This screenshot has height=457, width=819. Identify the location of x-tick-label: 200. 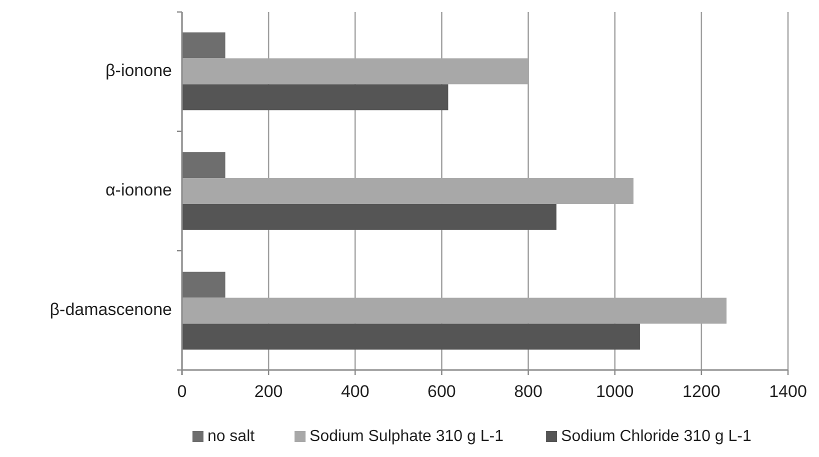
(268, 391).